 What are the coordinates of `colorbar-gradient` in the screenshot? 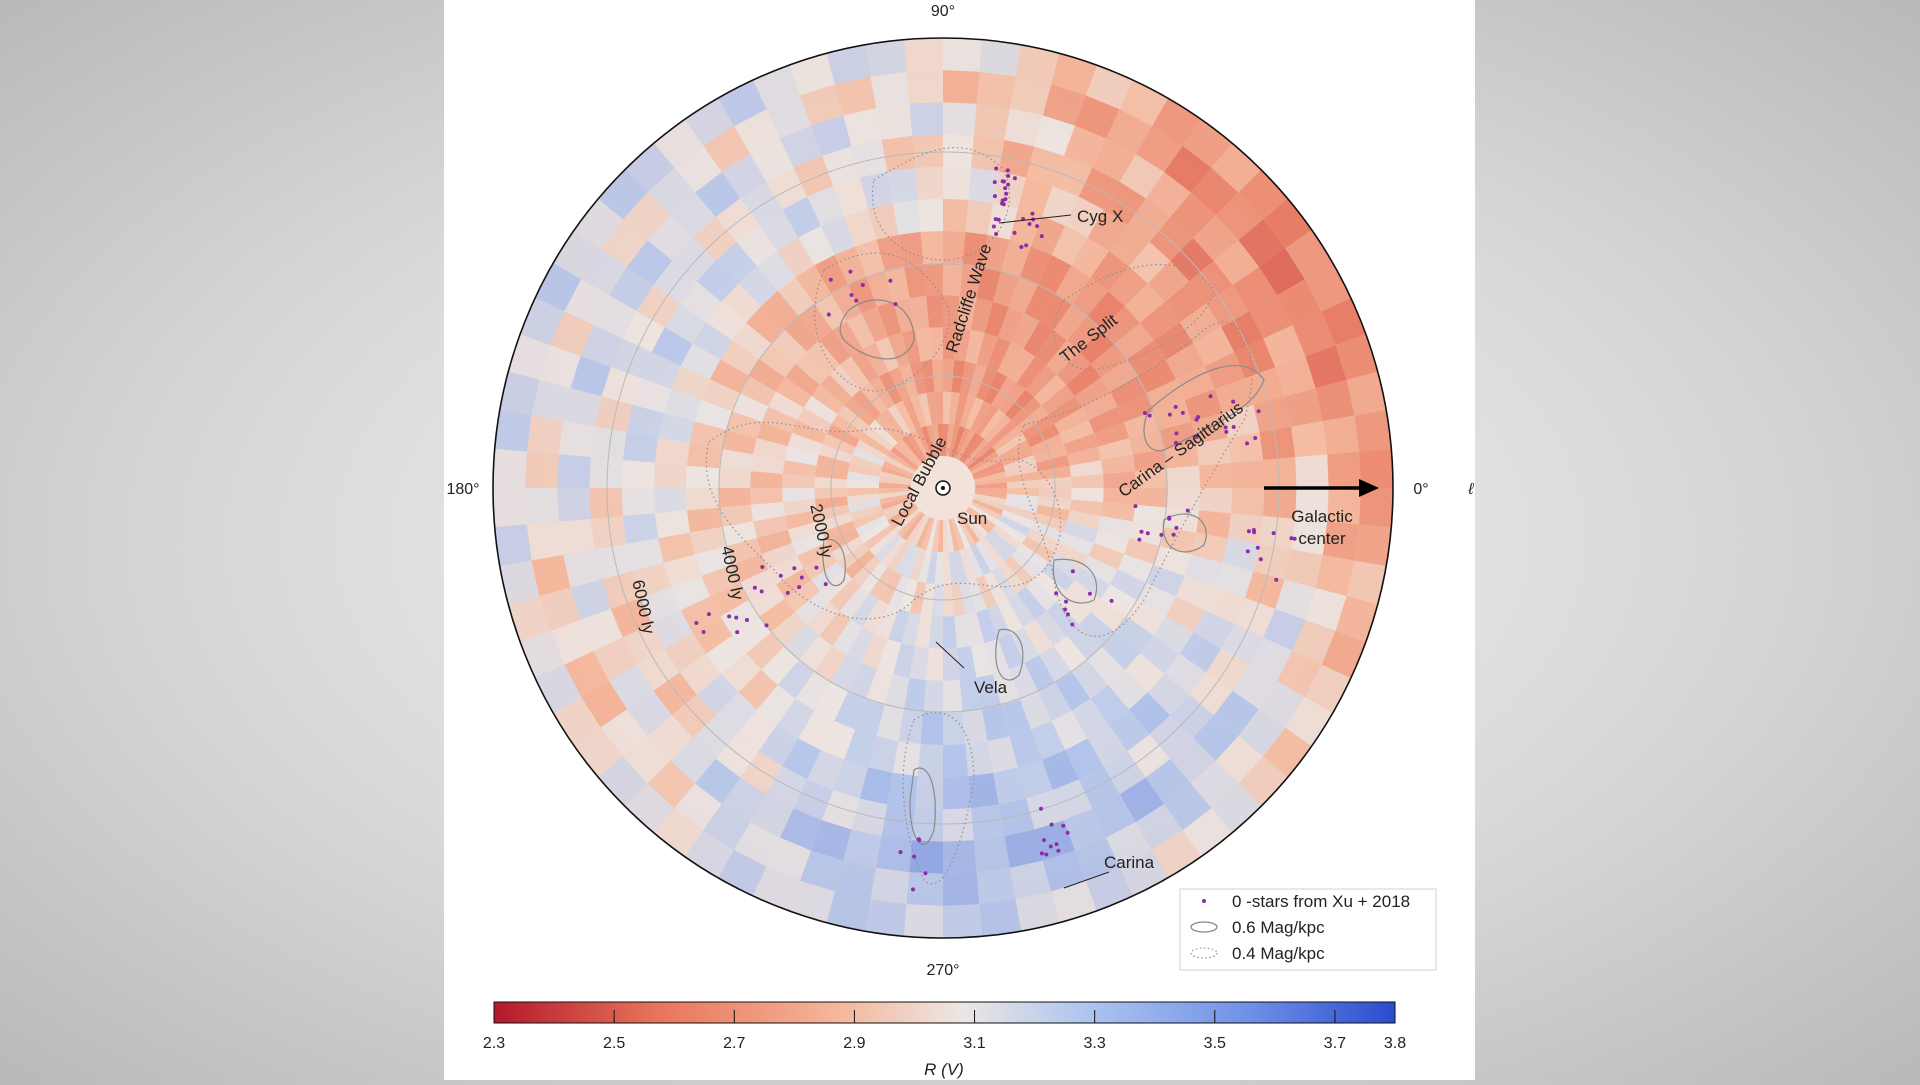 It's located at (944, 1012).